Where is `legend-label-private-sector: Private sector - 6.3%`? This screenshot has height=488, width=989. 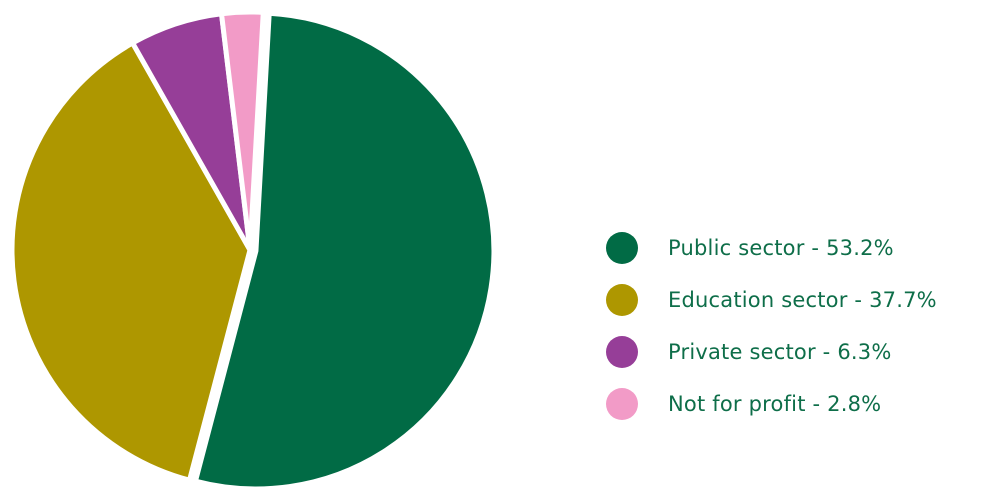
legend-label-private-sector: Private sector - 6.3% is located at coordinates (780, 351).